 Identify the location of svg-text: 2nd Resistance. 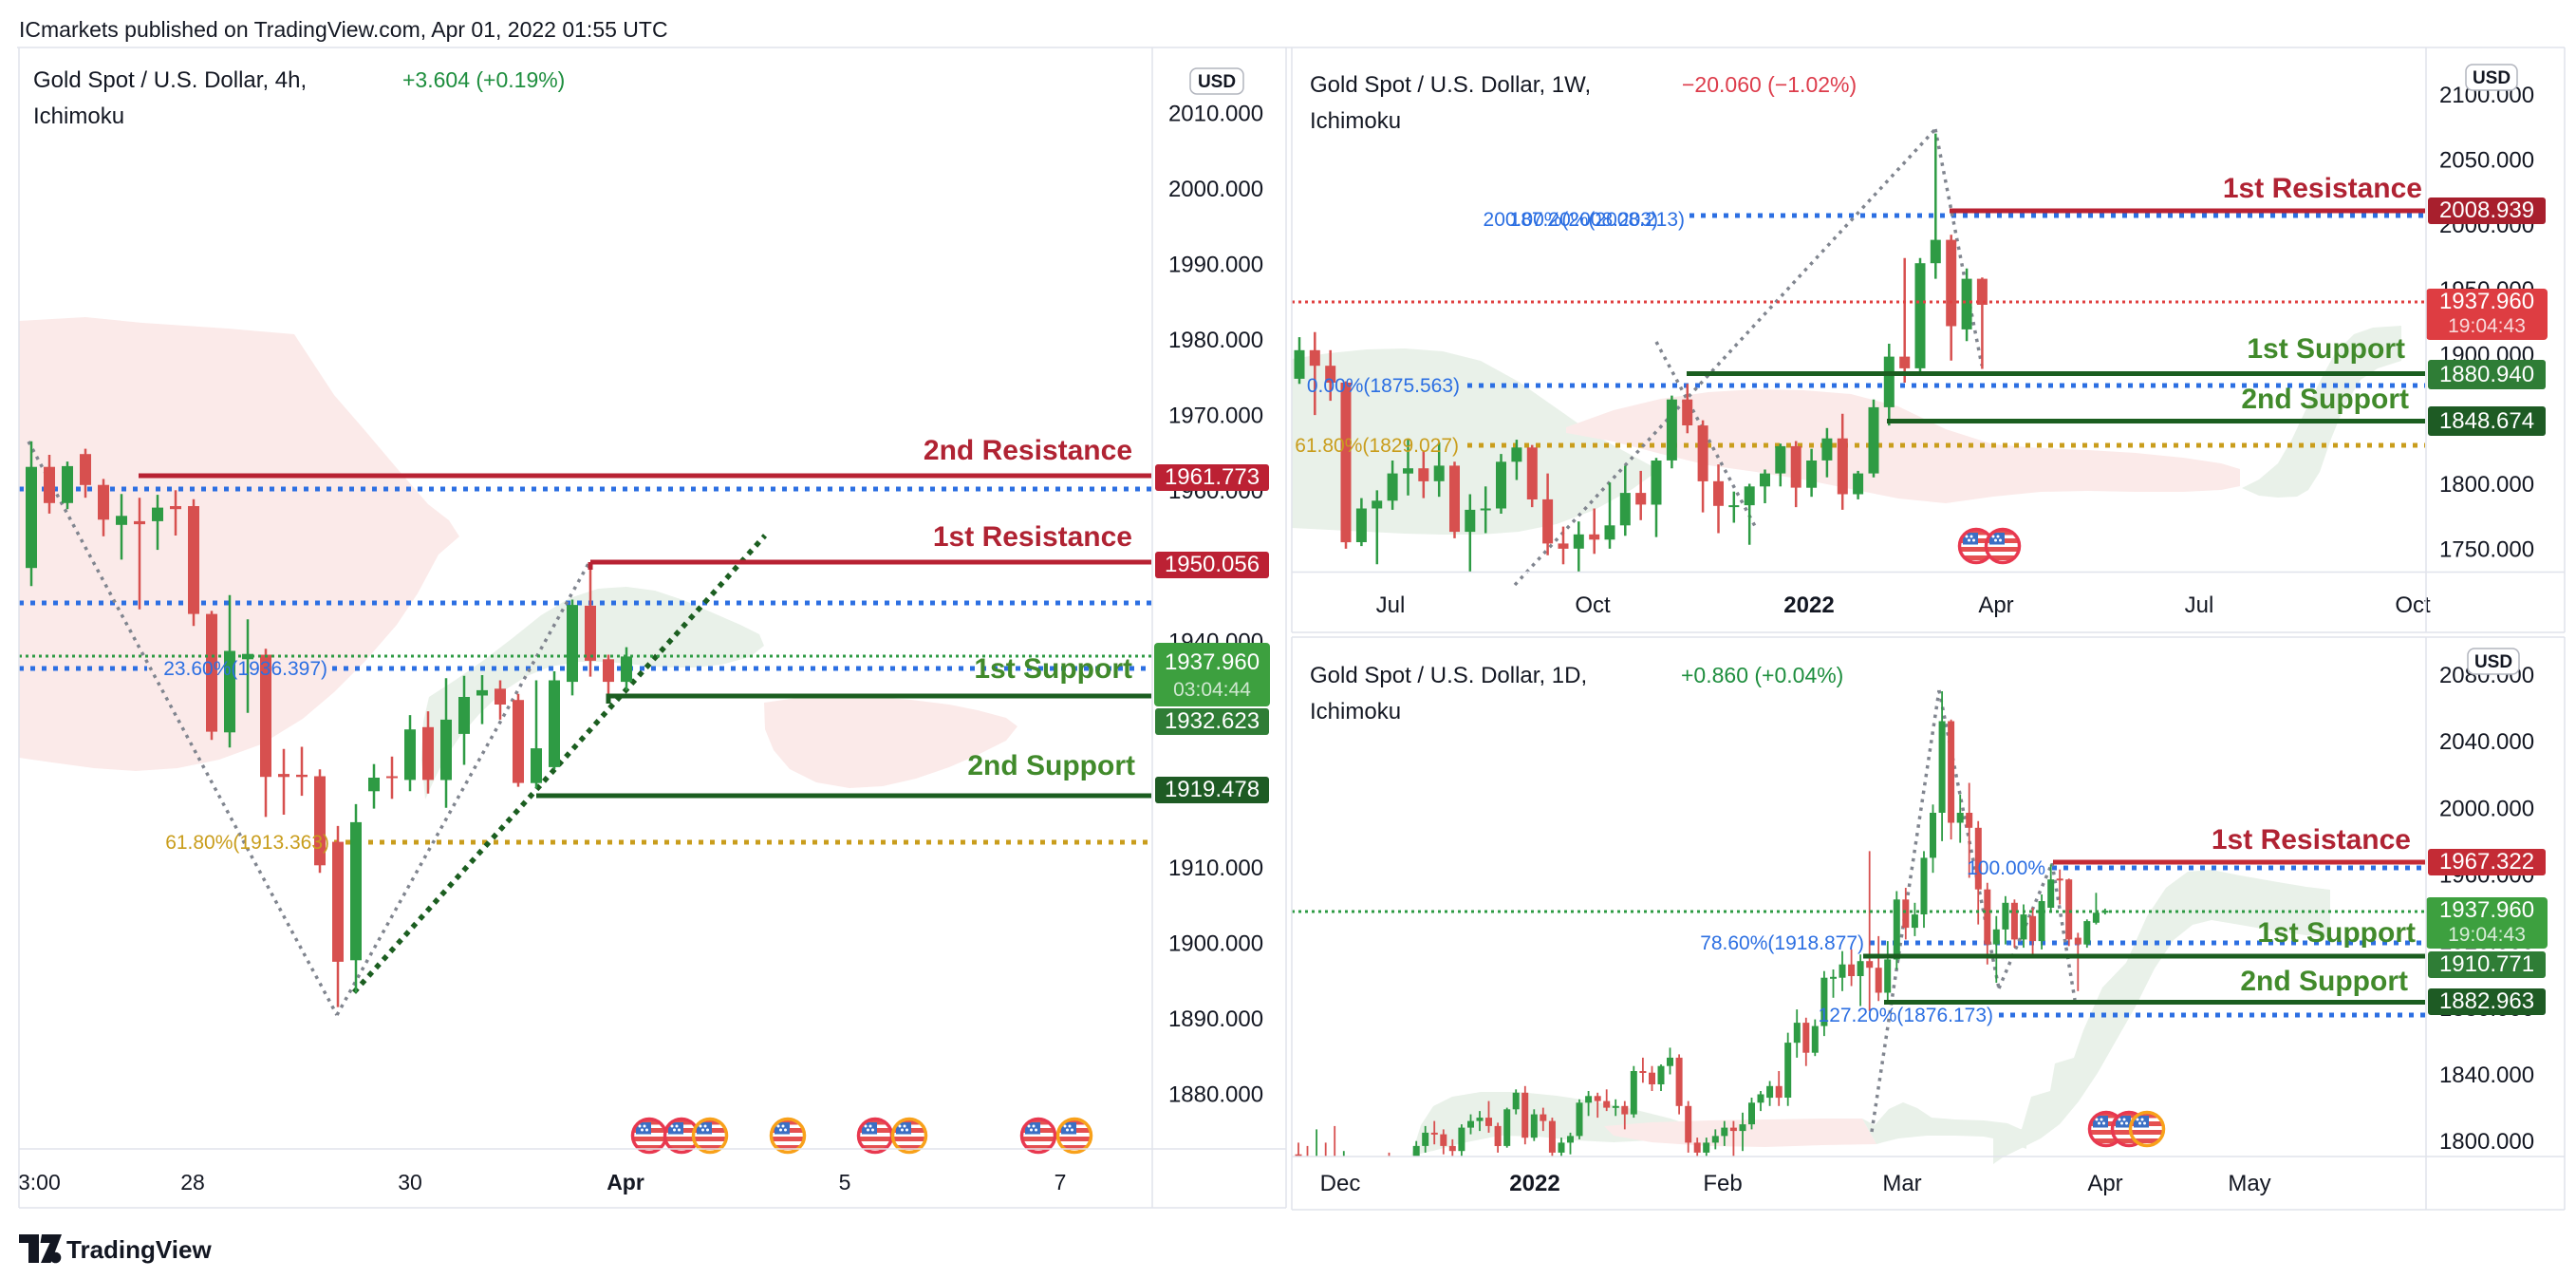
(1028, 451).